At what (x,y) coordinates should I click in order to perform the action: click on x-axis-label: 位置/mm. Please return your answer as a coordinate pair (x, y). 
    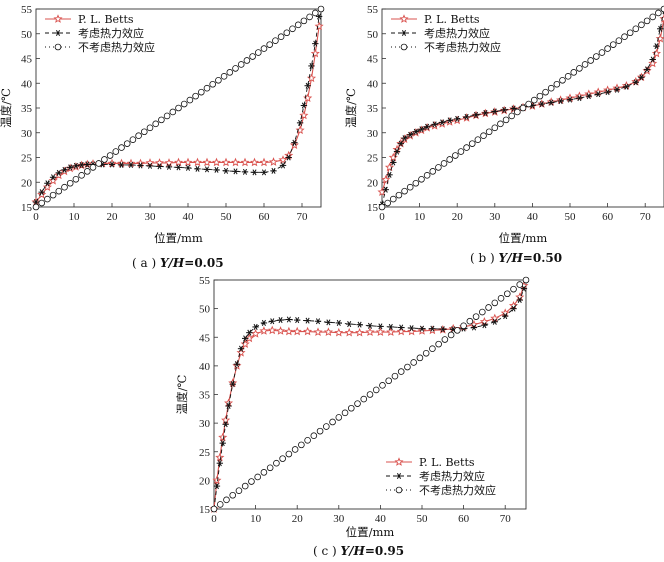
    Looking at the image, I should click on (370, 532).